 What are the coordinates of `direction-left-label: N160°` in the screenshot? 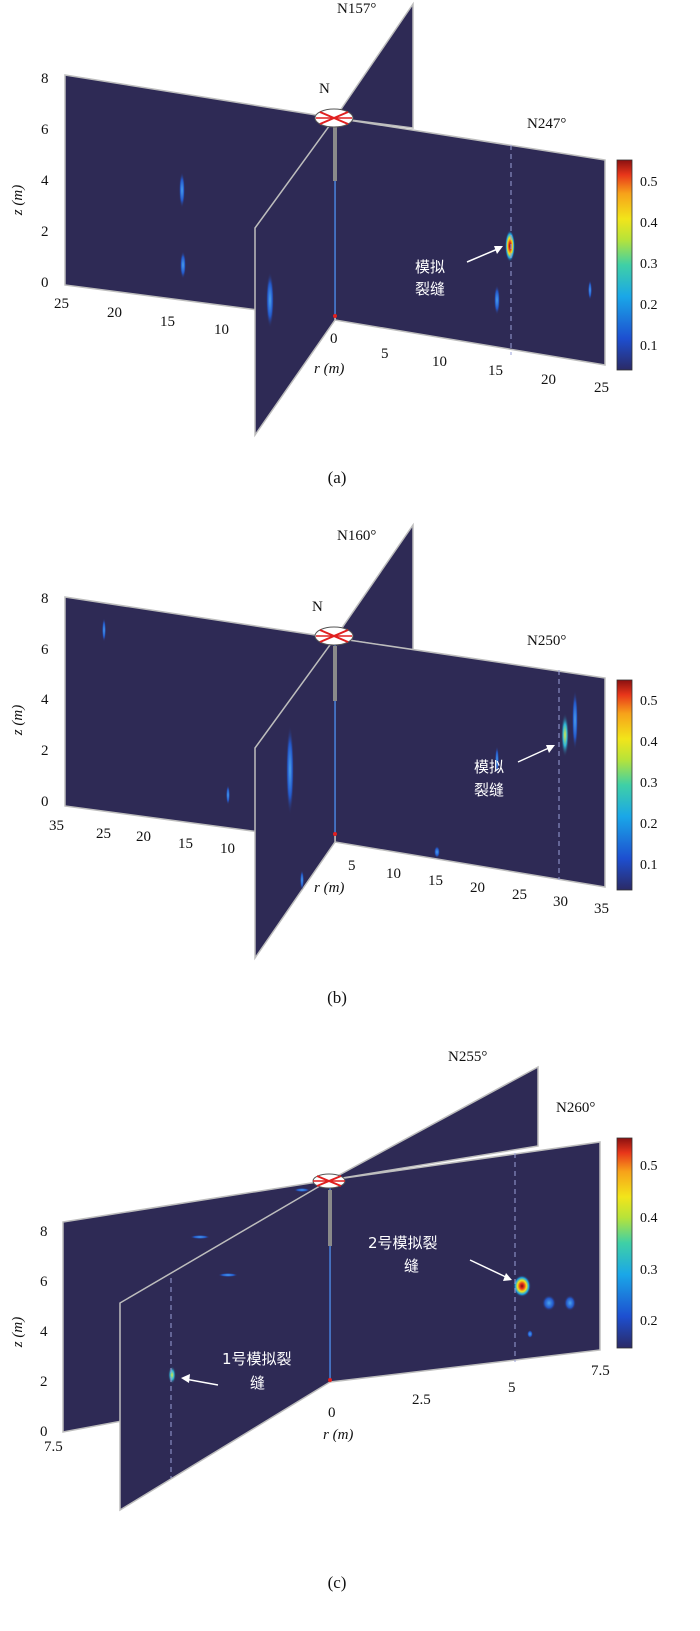 It's located at (356, 536).